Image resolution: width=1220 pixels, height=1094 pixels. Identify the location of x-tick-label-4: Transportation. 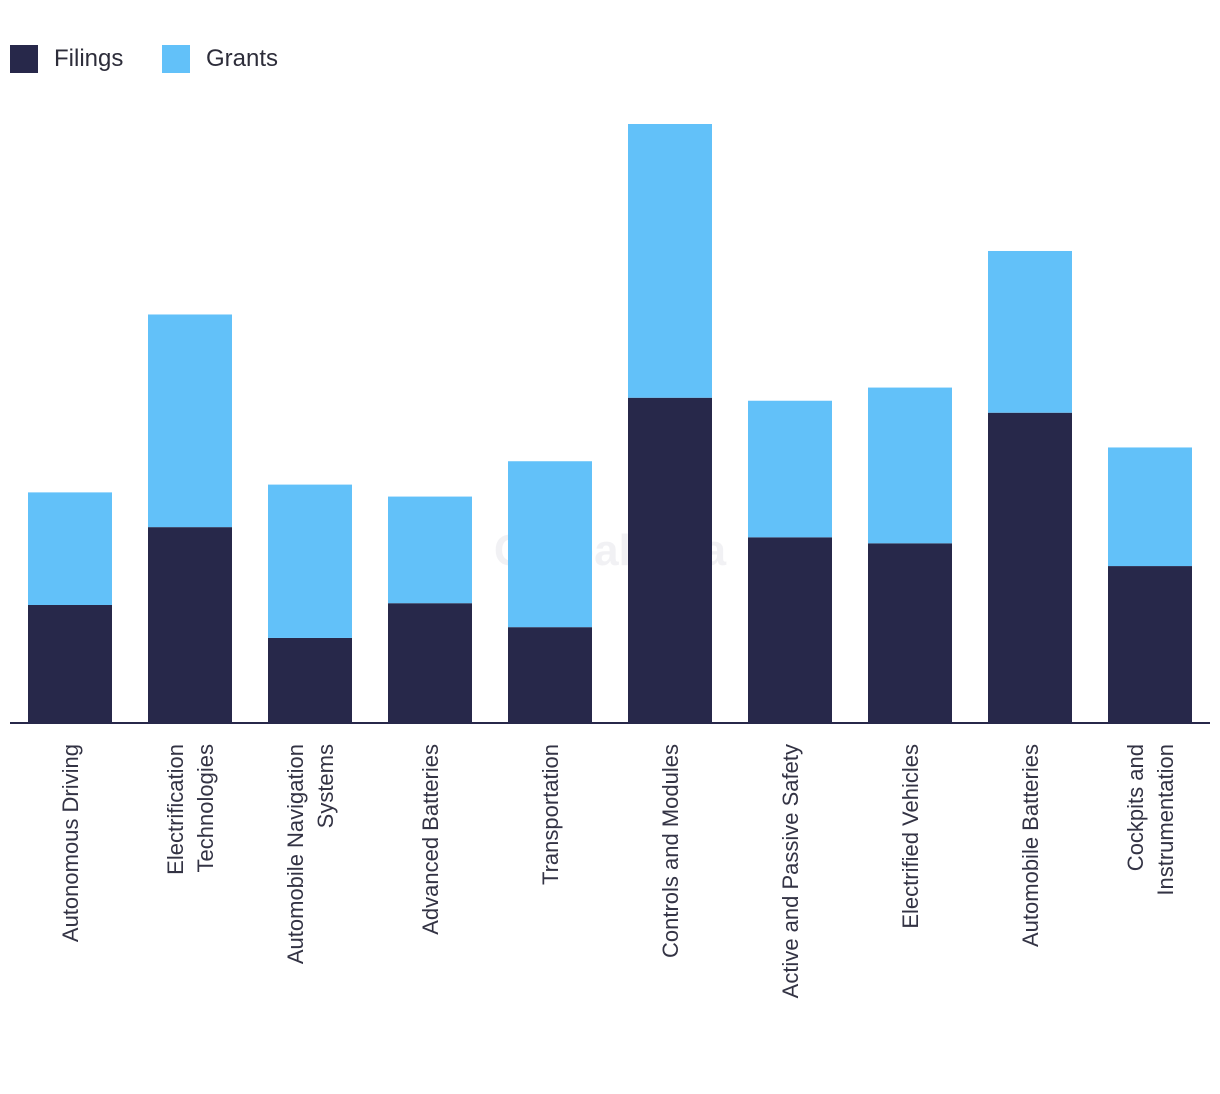
(550, 814).